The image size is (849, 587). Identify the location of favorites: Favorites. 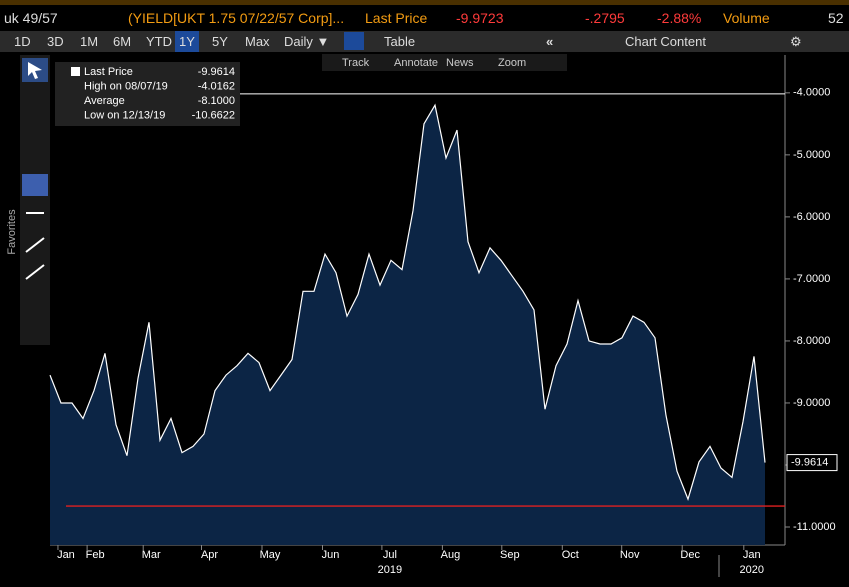
(12, 232).